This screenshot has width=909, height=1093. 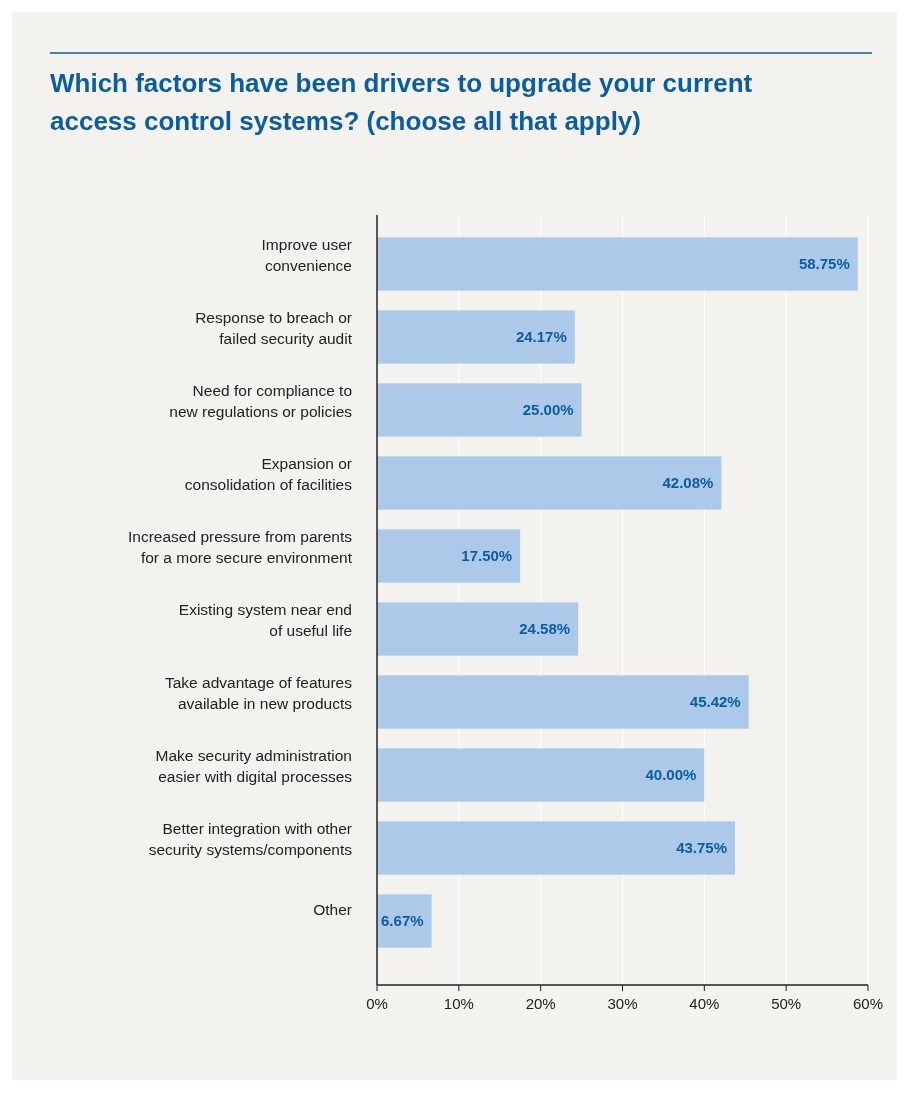 What do you see at coordinates (250, 839) in the screenshot?
I see `y-tick-label: Better integration with other security systems/components` at bounding box center [250, 839].